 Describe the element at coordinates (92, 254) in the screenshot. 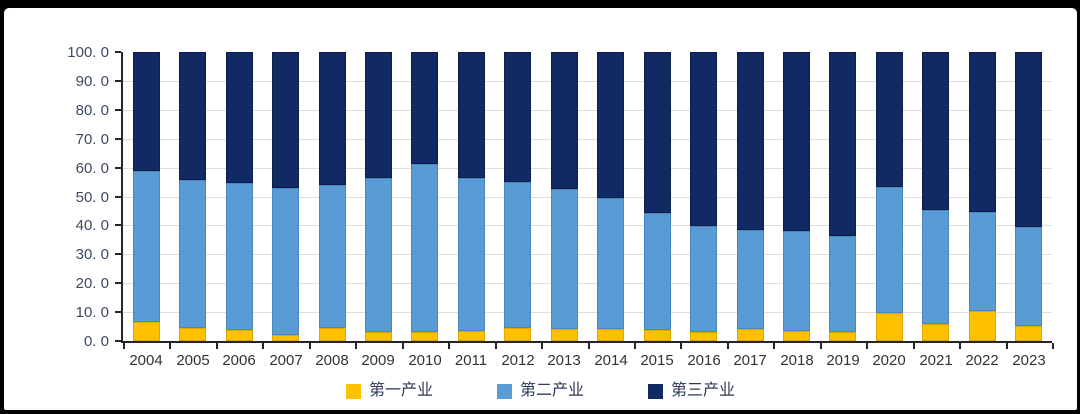

I see `y-axis-tick-label: 30. 0` at that location.